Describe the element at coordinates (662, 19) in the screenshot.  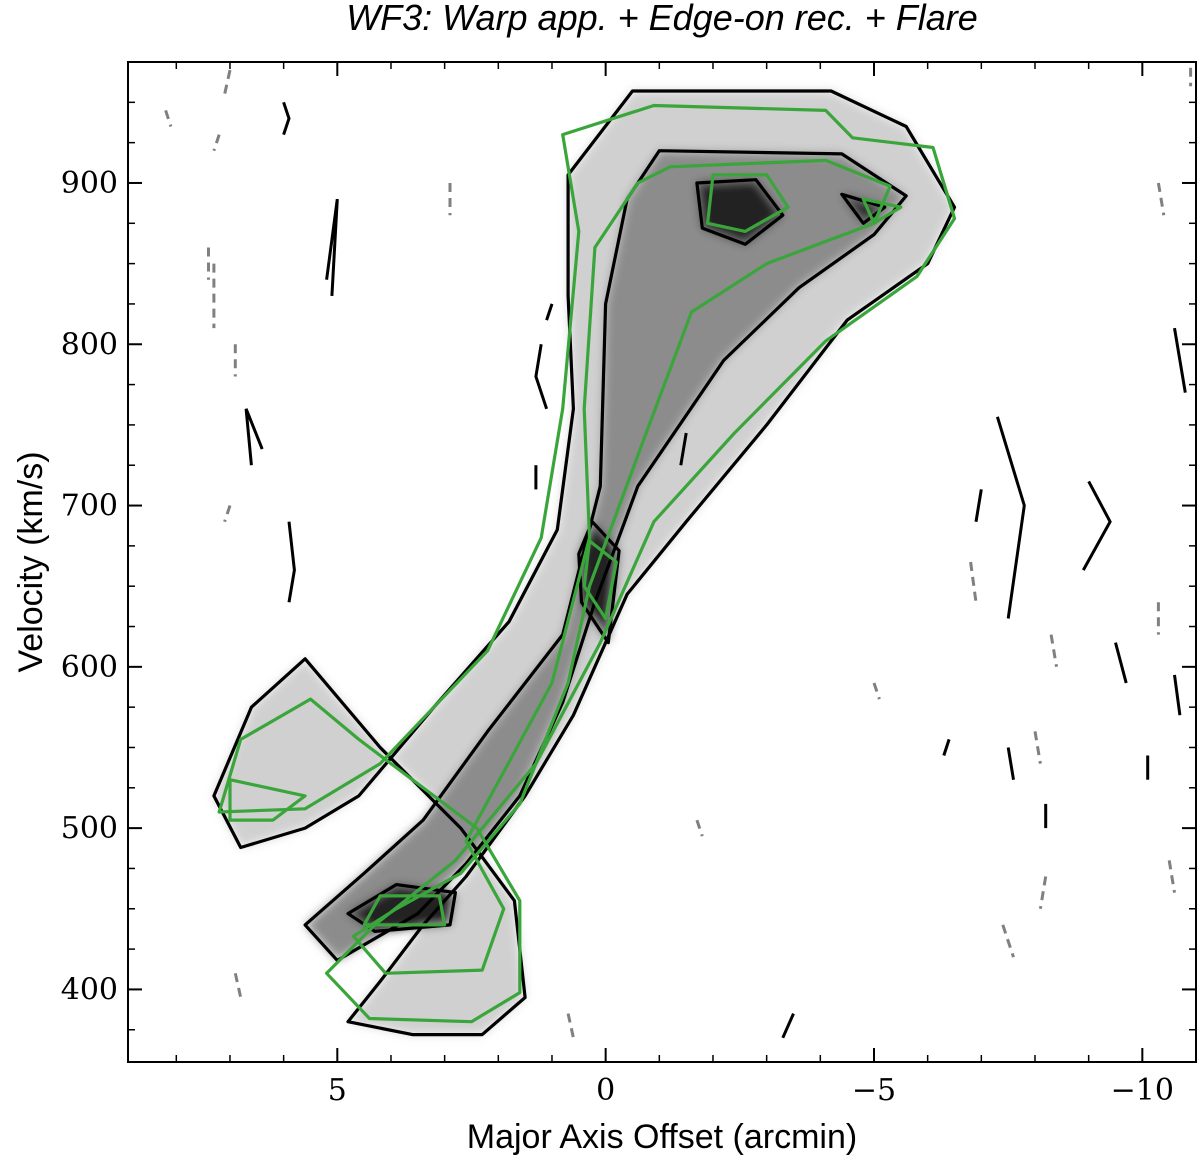
I see `chart-title: WF3: Warp app. + Edge-on rec. + Flare` at that location.